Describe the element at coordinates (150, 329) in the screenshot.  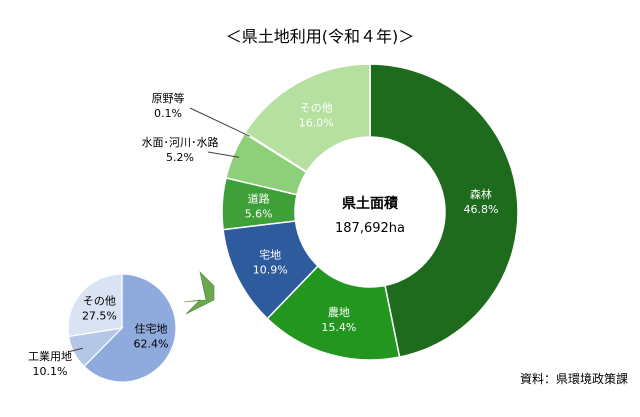
I see `pie-label-0: 住宅地` at that location.